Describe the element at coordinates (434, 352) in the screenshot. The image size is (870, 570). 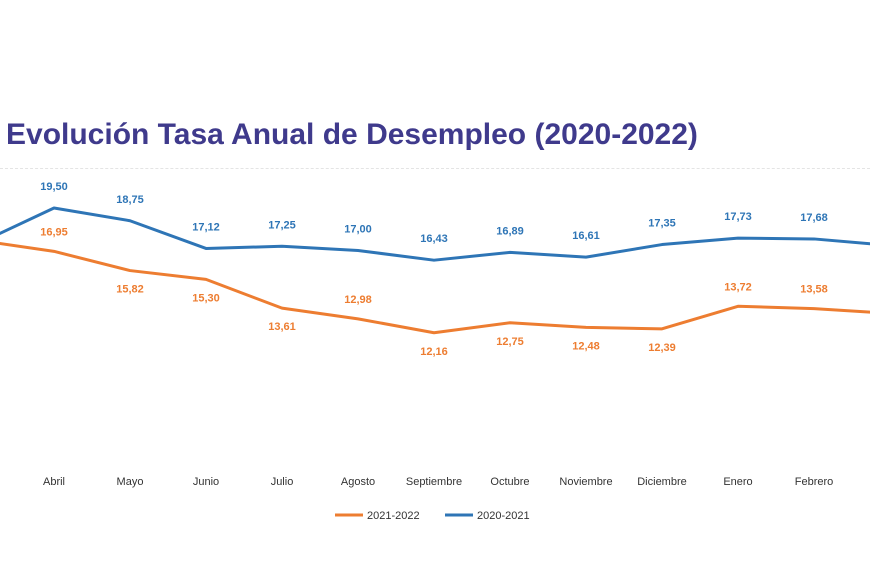
I see `data-label: 12,16` at that location.